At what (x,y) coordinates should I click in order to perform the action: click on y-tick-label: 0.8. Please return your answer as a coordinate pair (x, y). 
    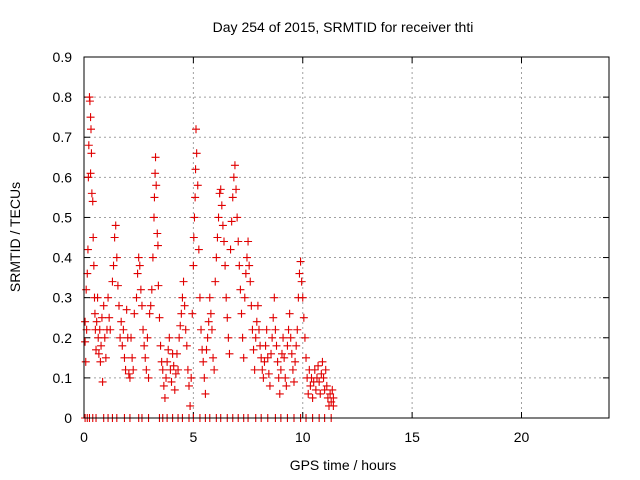
    Looking at the image, I should click on (63, 97).